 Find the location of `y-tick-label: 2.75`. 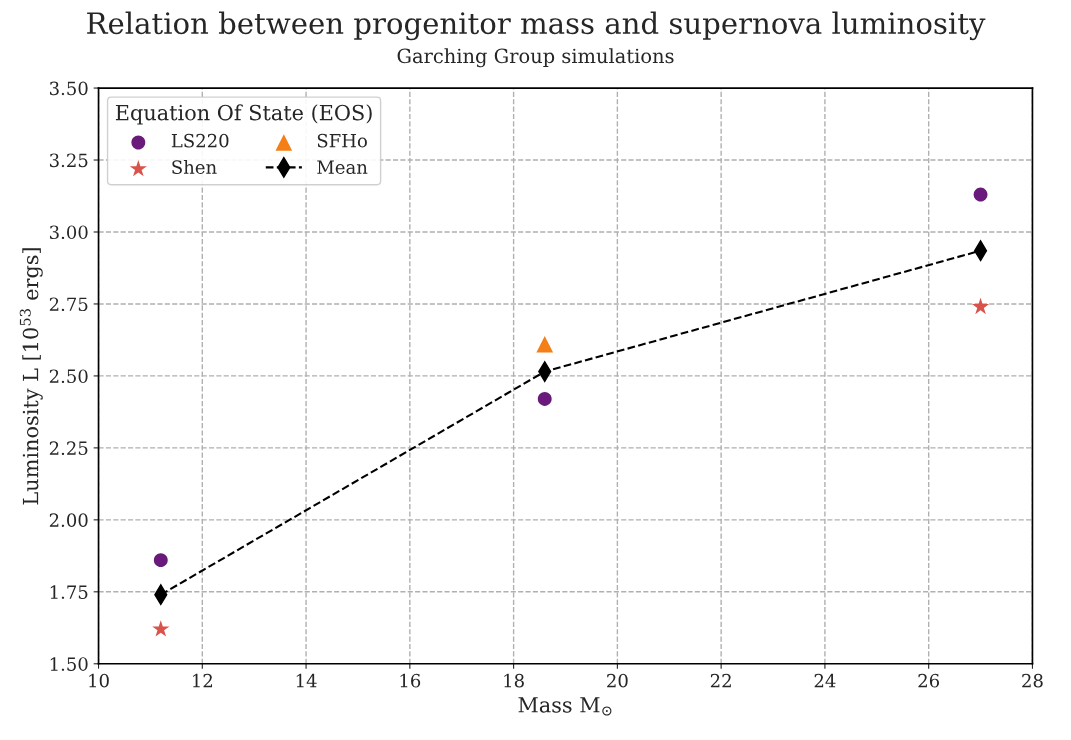

y-tick-label: 2.75 is located at coordinates (68, 304).